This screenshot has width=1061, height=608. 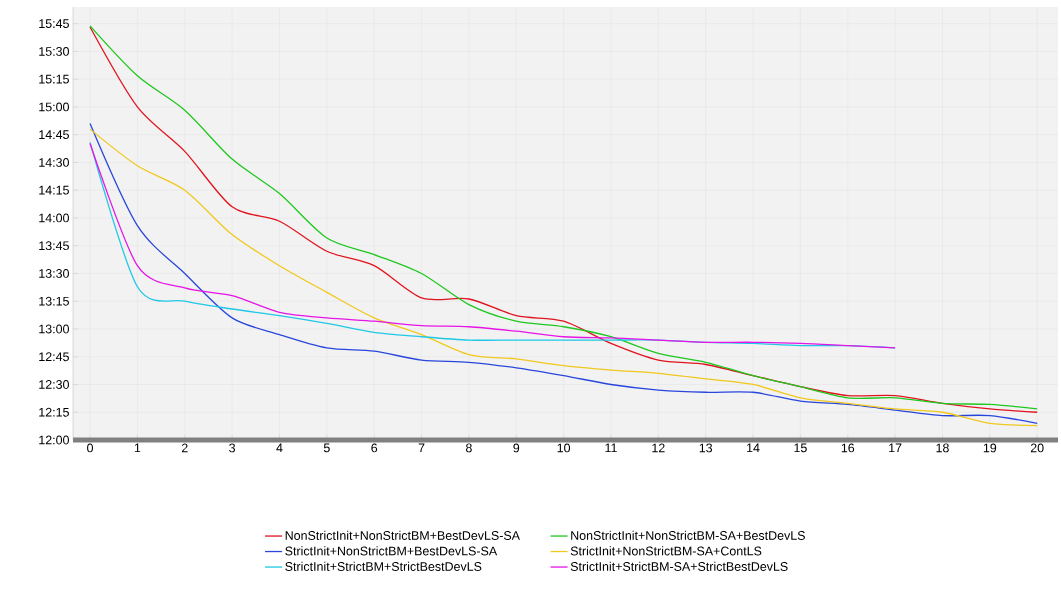 What do you see at coordinates (391, 551) in the screenshot?
I see `legend-label: StrictInit+NonStrictBM+BestDevLS-SA` at bounding box center [391, 551].